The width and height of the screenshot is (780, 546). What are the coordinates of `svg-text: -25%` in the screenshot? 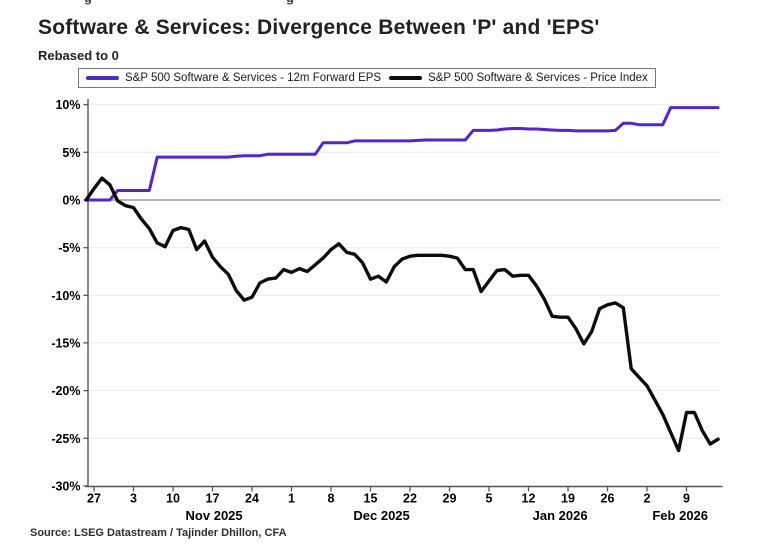 It's located at (65, 439).